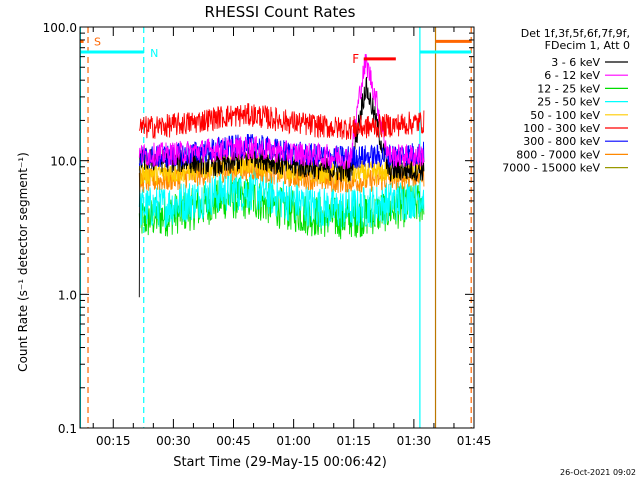  What do you see at coordinates (353, 441) in the screenshot?
I see `x-tick-label: 01:15` at bounding box center [353, 441].